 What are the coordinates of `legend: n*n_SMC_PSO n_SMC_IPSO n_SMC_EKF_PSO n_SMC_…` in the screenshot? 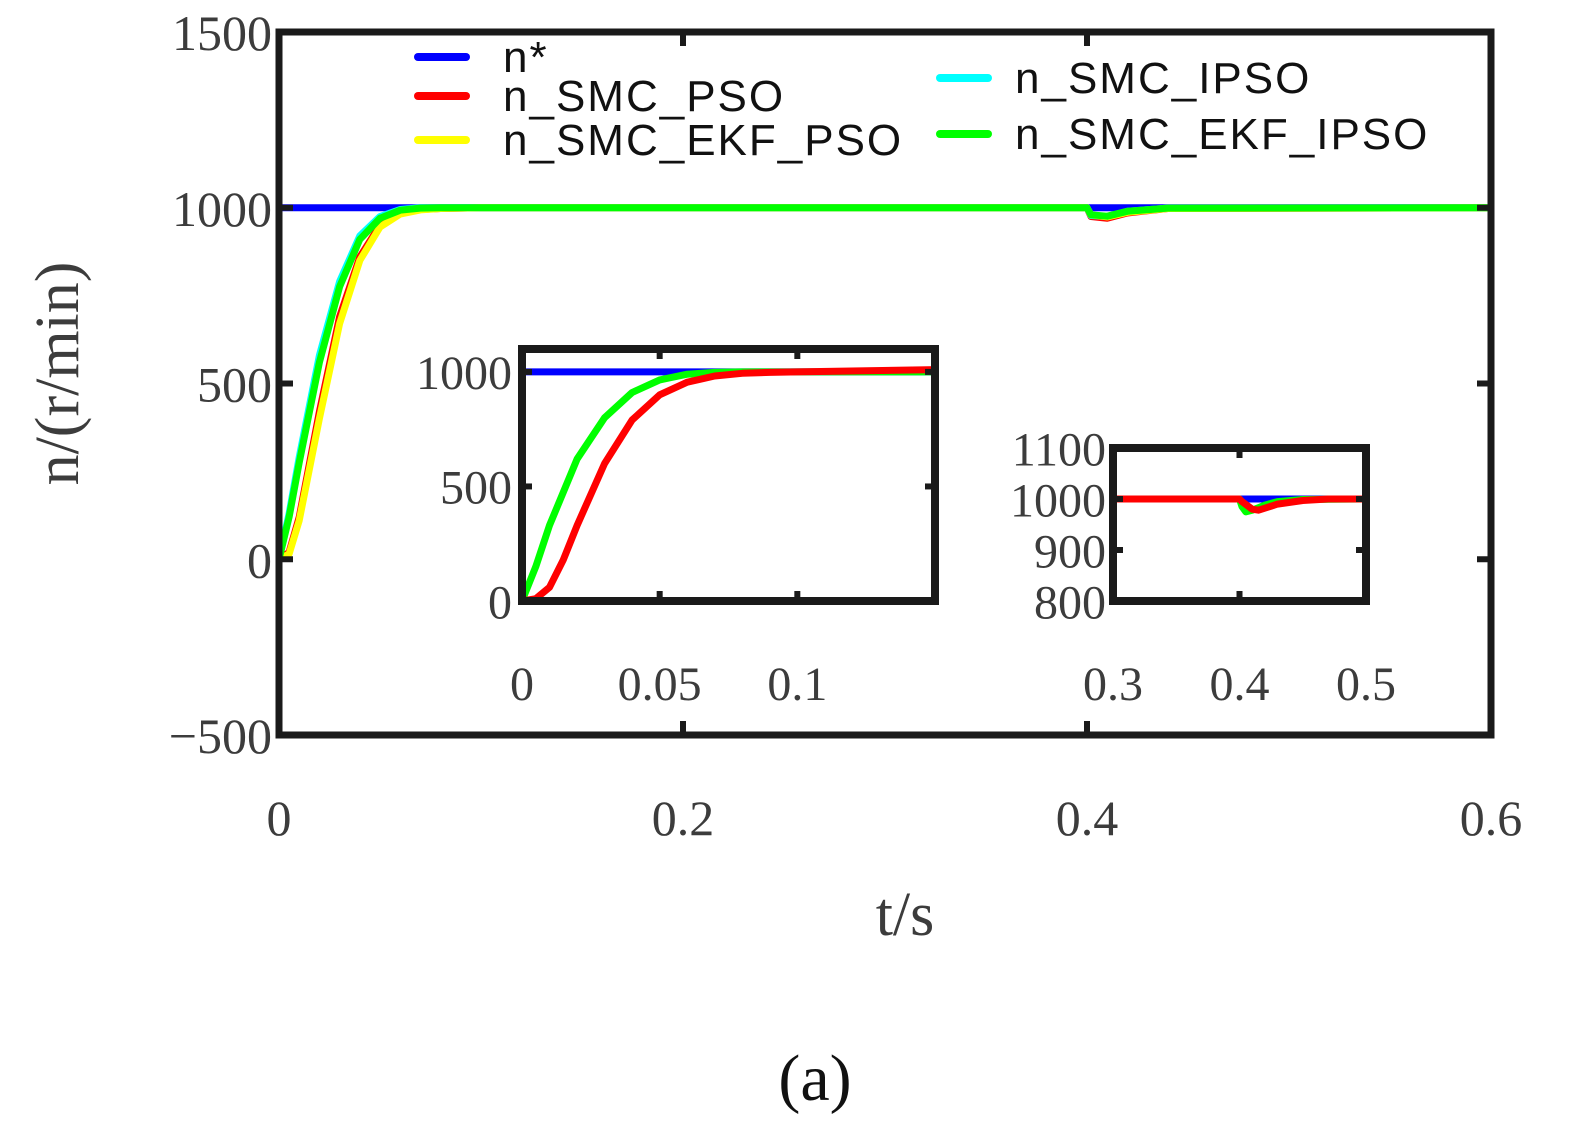 It's located at (921, 99).